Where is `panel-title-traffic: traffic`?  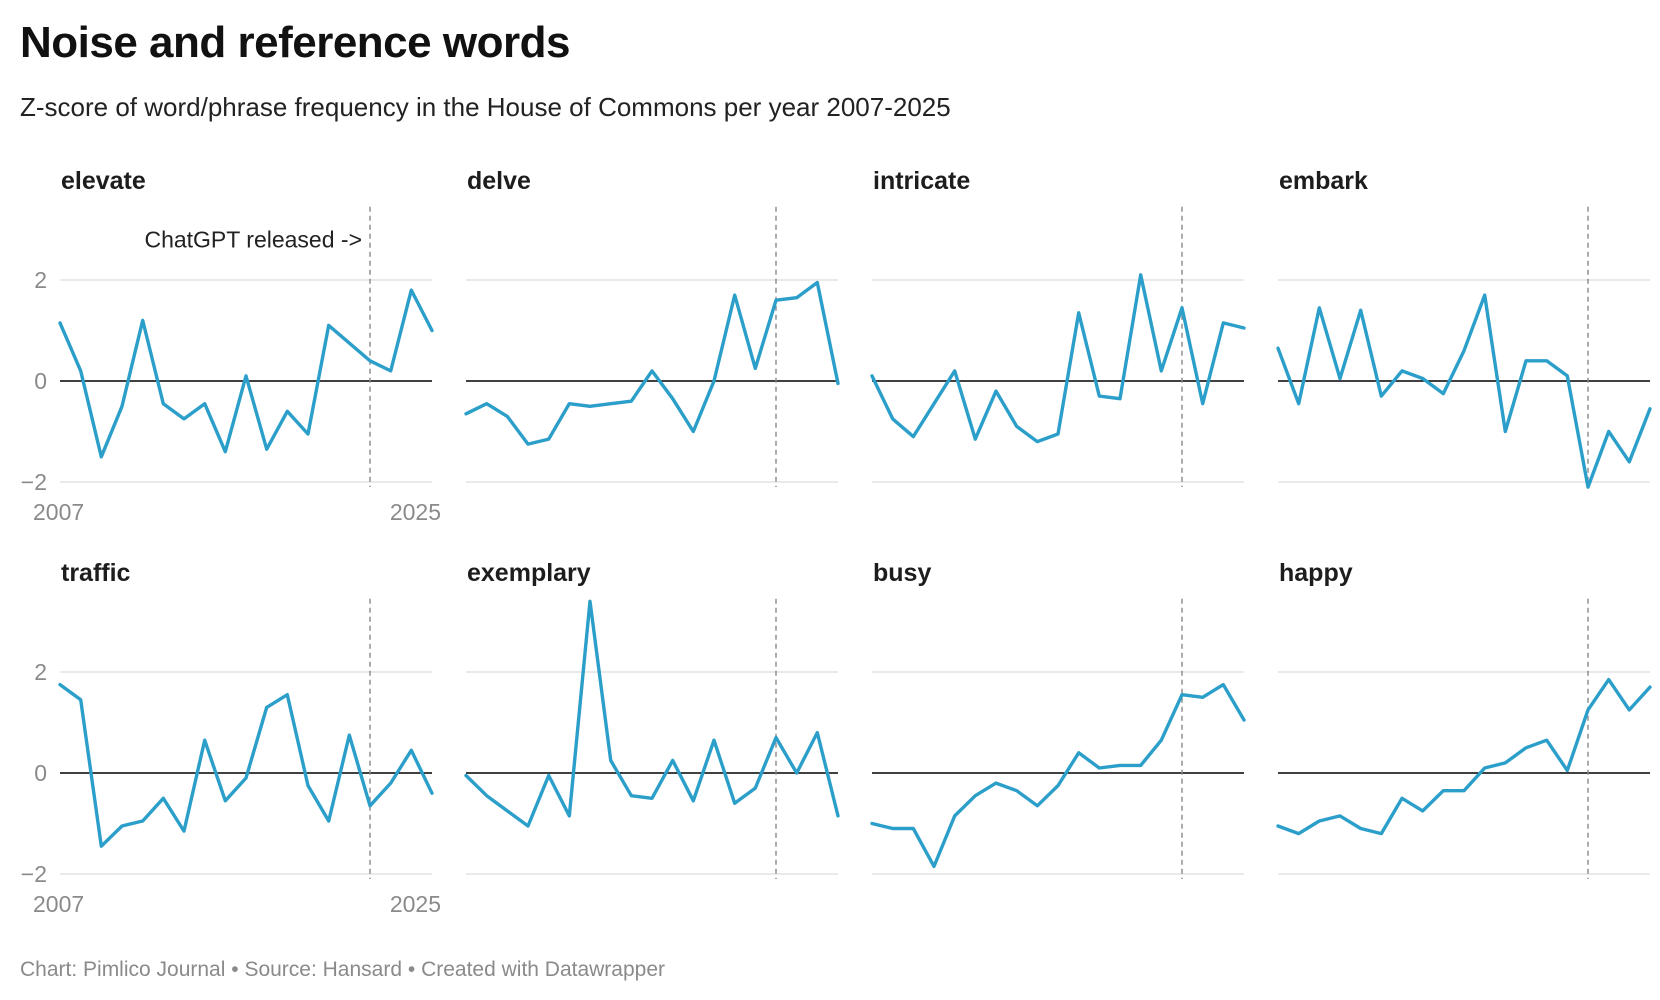
panel-title-traffic: traffic is located at coordinates (96, 573).